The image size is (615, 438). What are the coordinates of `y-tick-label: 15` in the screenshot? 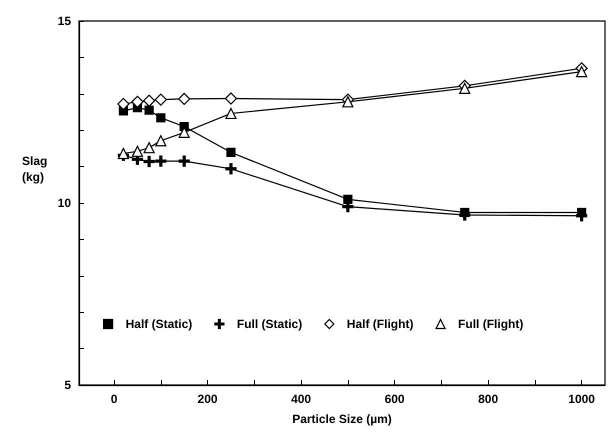 It's located at (65, 21).